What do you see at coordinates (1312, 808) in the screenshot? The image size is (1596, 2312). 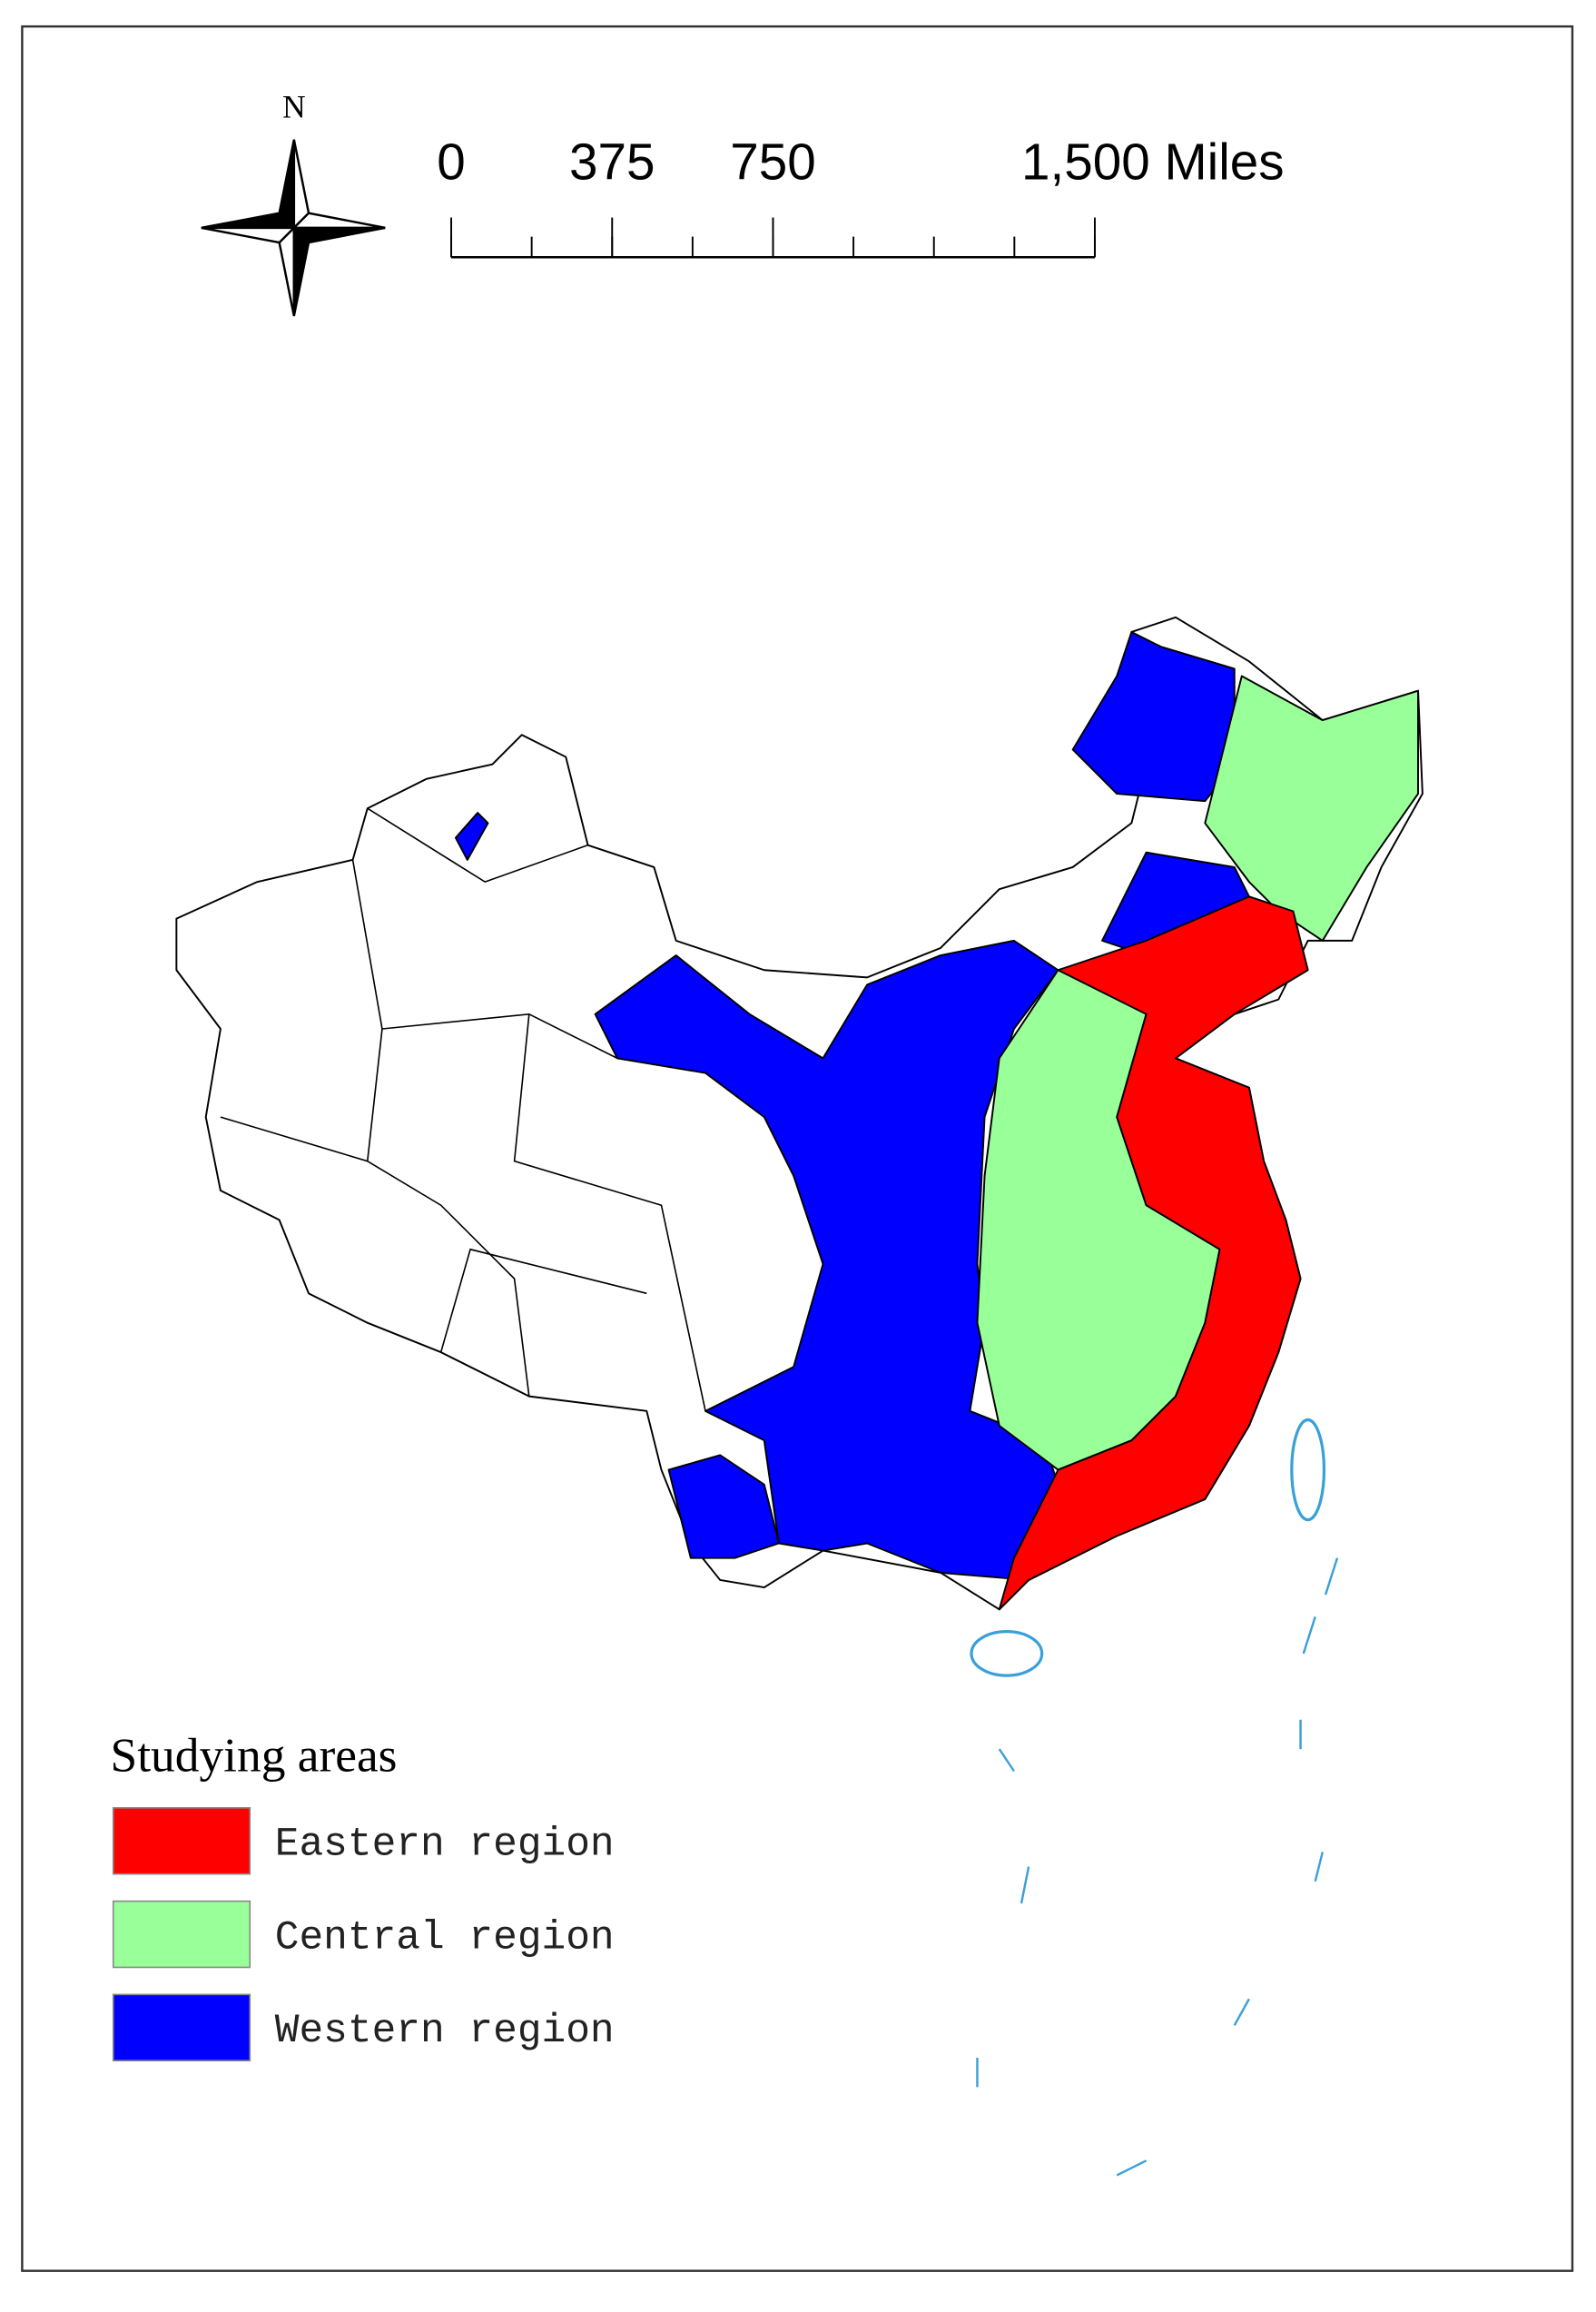 I see `central-region` at bounding box center [1312, 808].